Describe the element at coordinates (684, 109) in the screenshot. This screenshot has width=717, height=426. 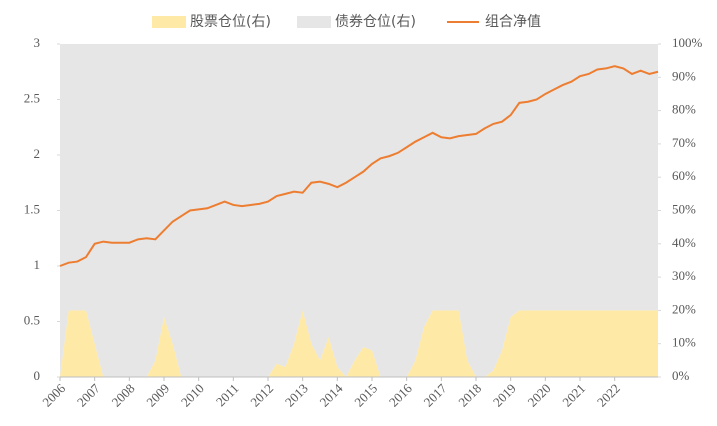
I see `y2-tick-label: 80%` at that location.